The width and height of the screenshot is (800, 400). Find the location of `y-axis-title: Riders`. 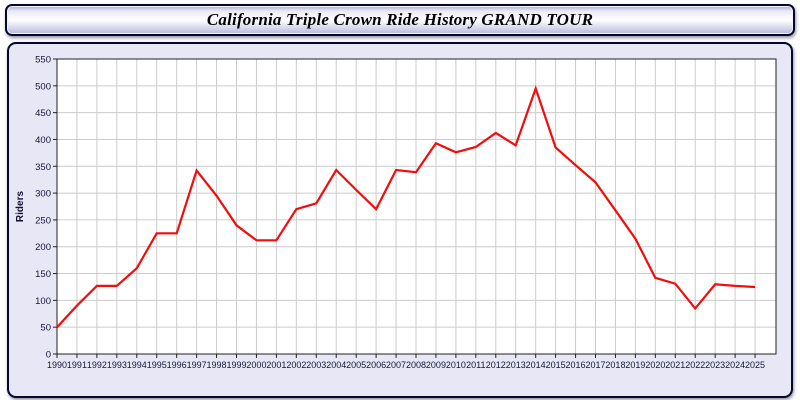

y-axis-title: Riders is located at coordinates (20, 207).